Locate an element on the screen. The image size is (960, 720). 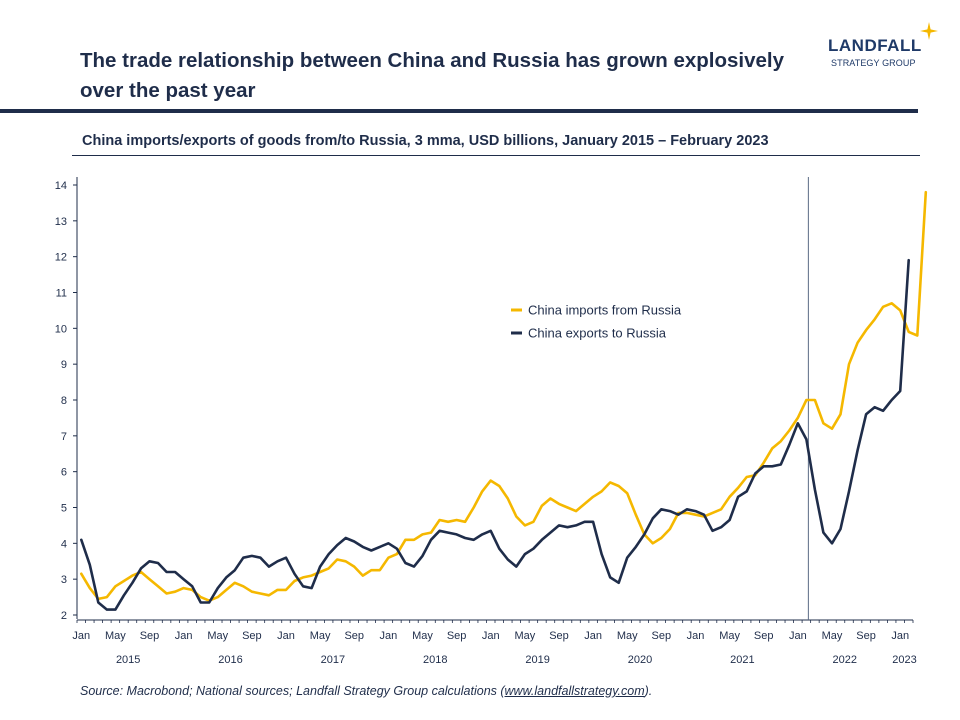
year-label: 2016 is located at coordinates (230, 660).